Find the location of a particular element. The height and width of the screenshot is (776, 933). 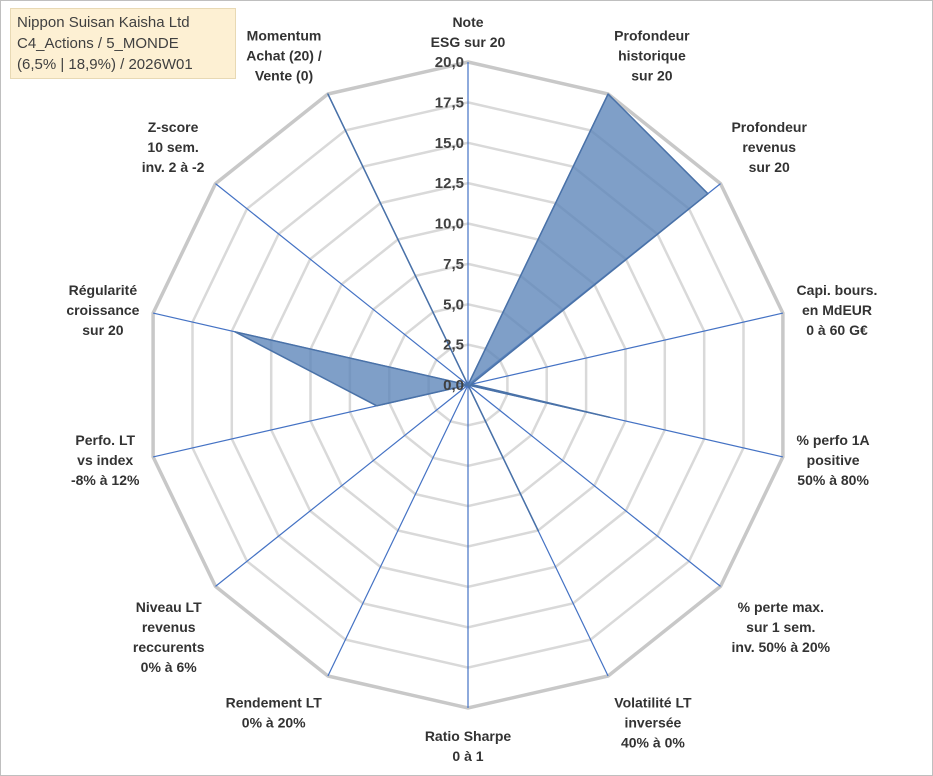

axis-label-line: en MdEUR is located at coordinates (837, 310).